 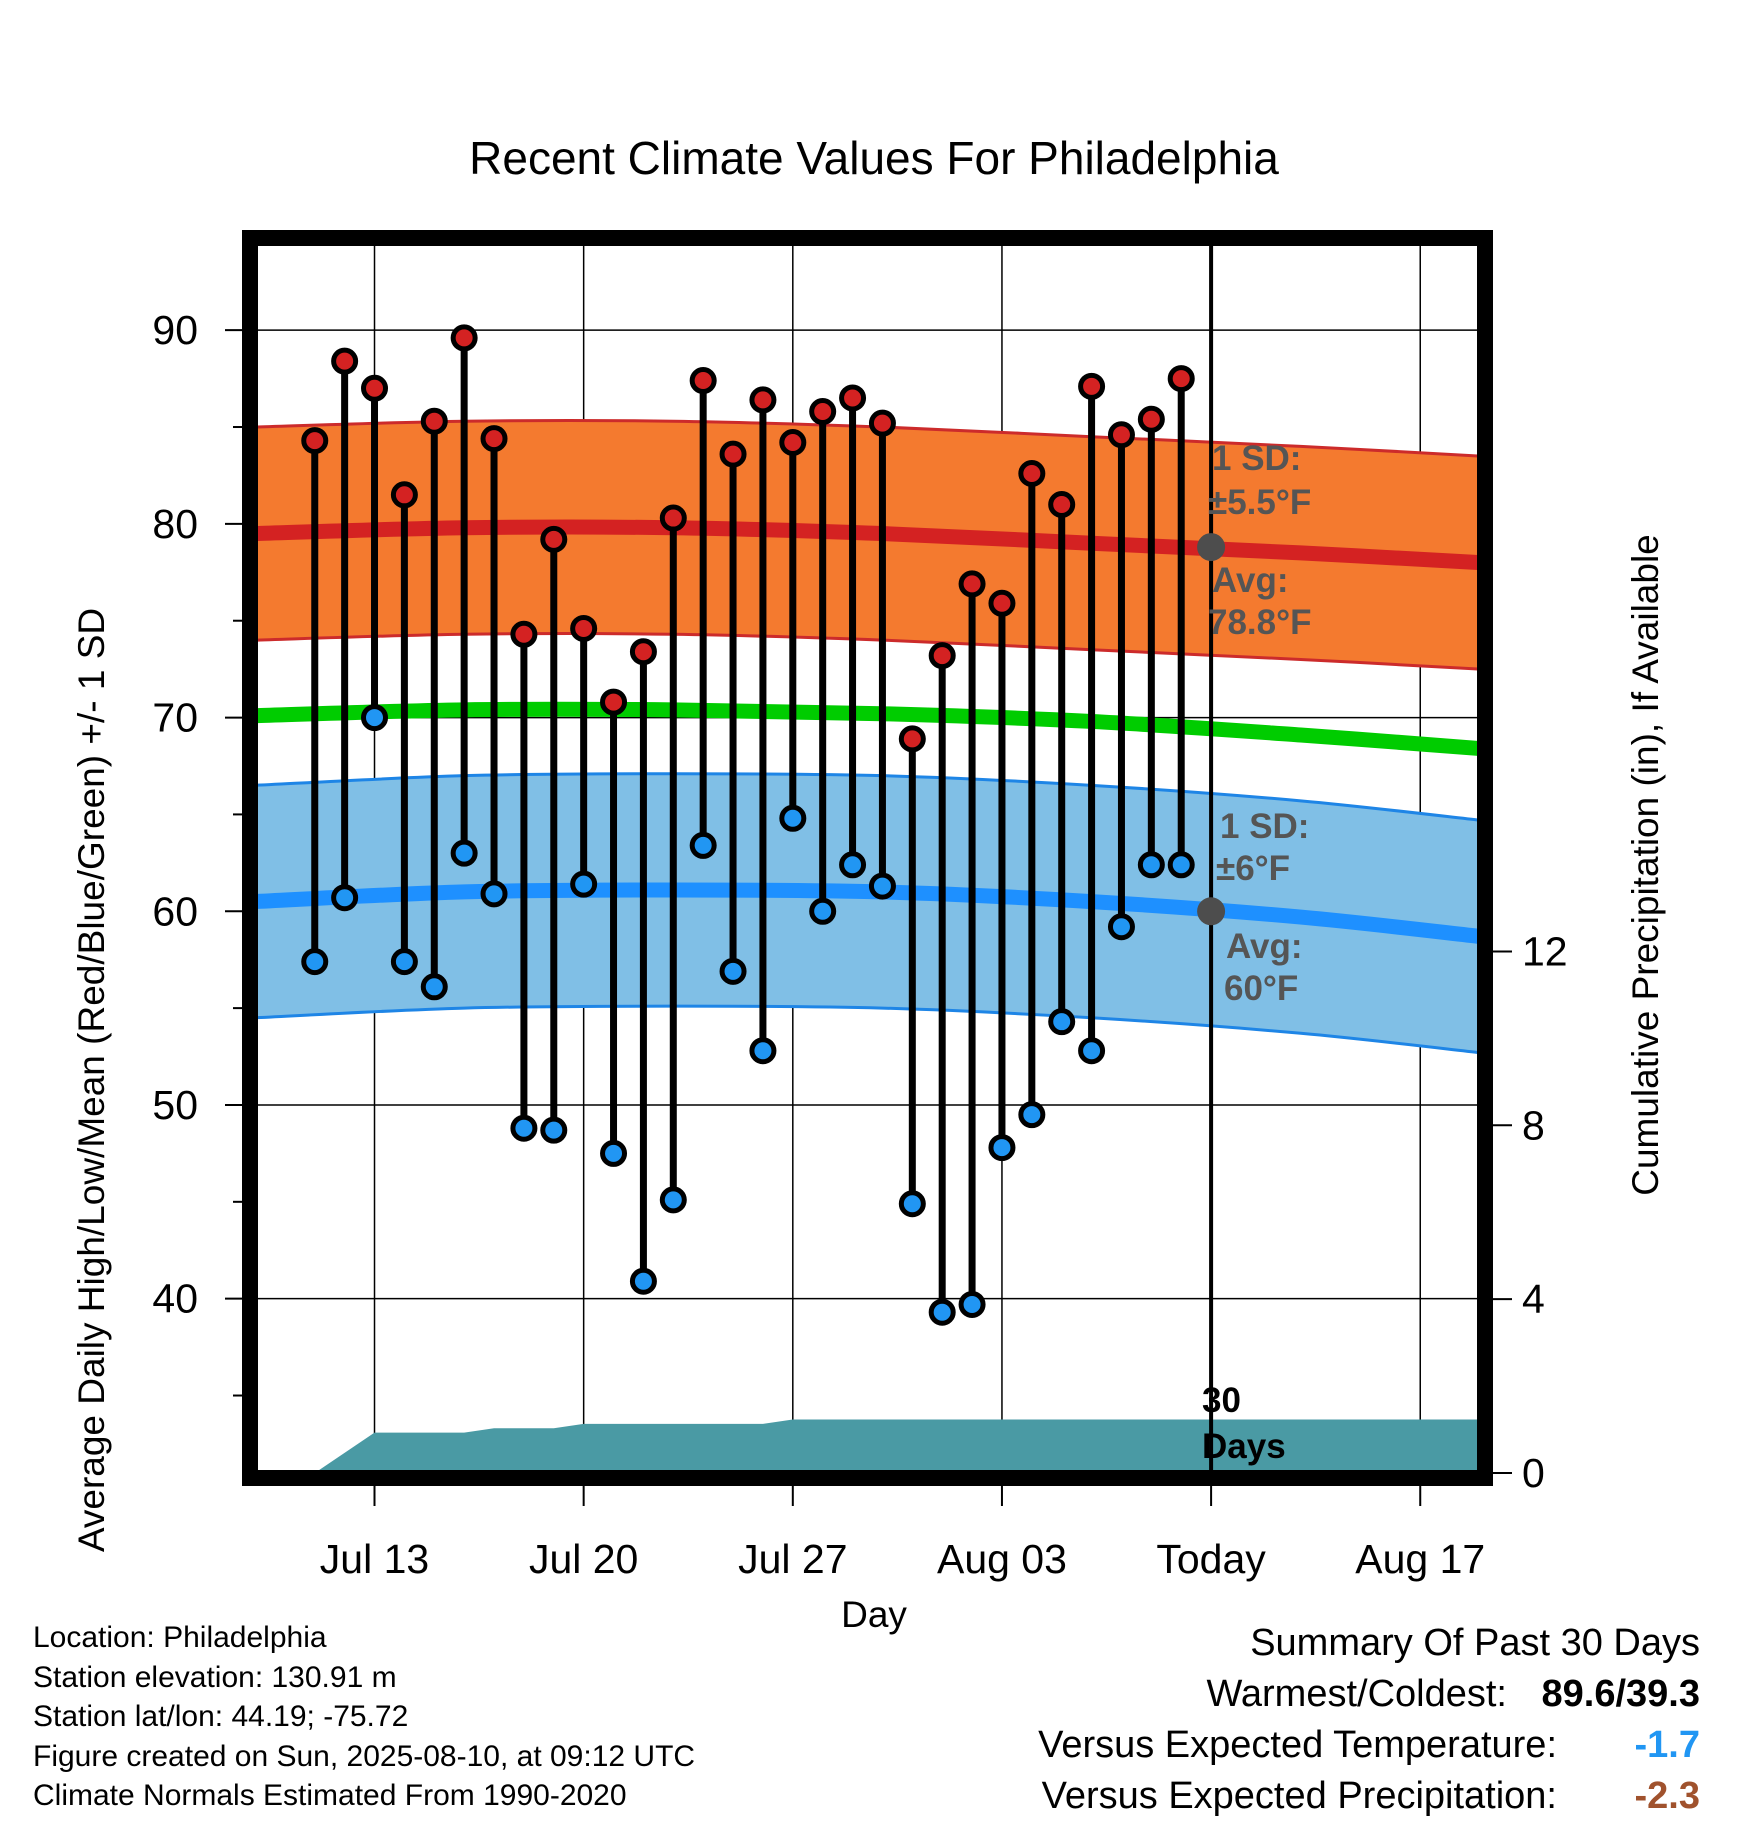 What do you see at coordinates (1533, 1299) in the screenshot?
I see `y-right-tick-label: 4` at bounding box center [1533, 1299].